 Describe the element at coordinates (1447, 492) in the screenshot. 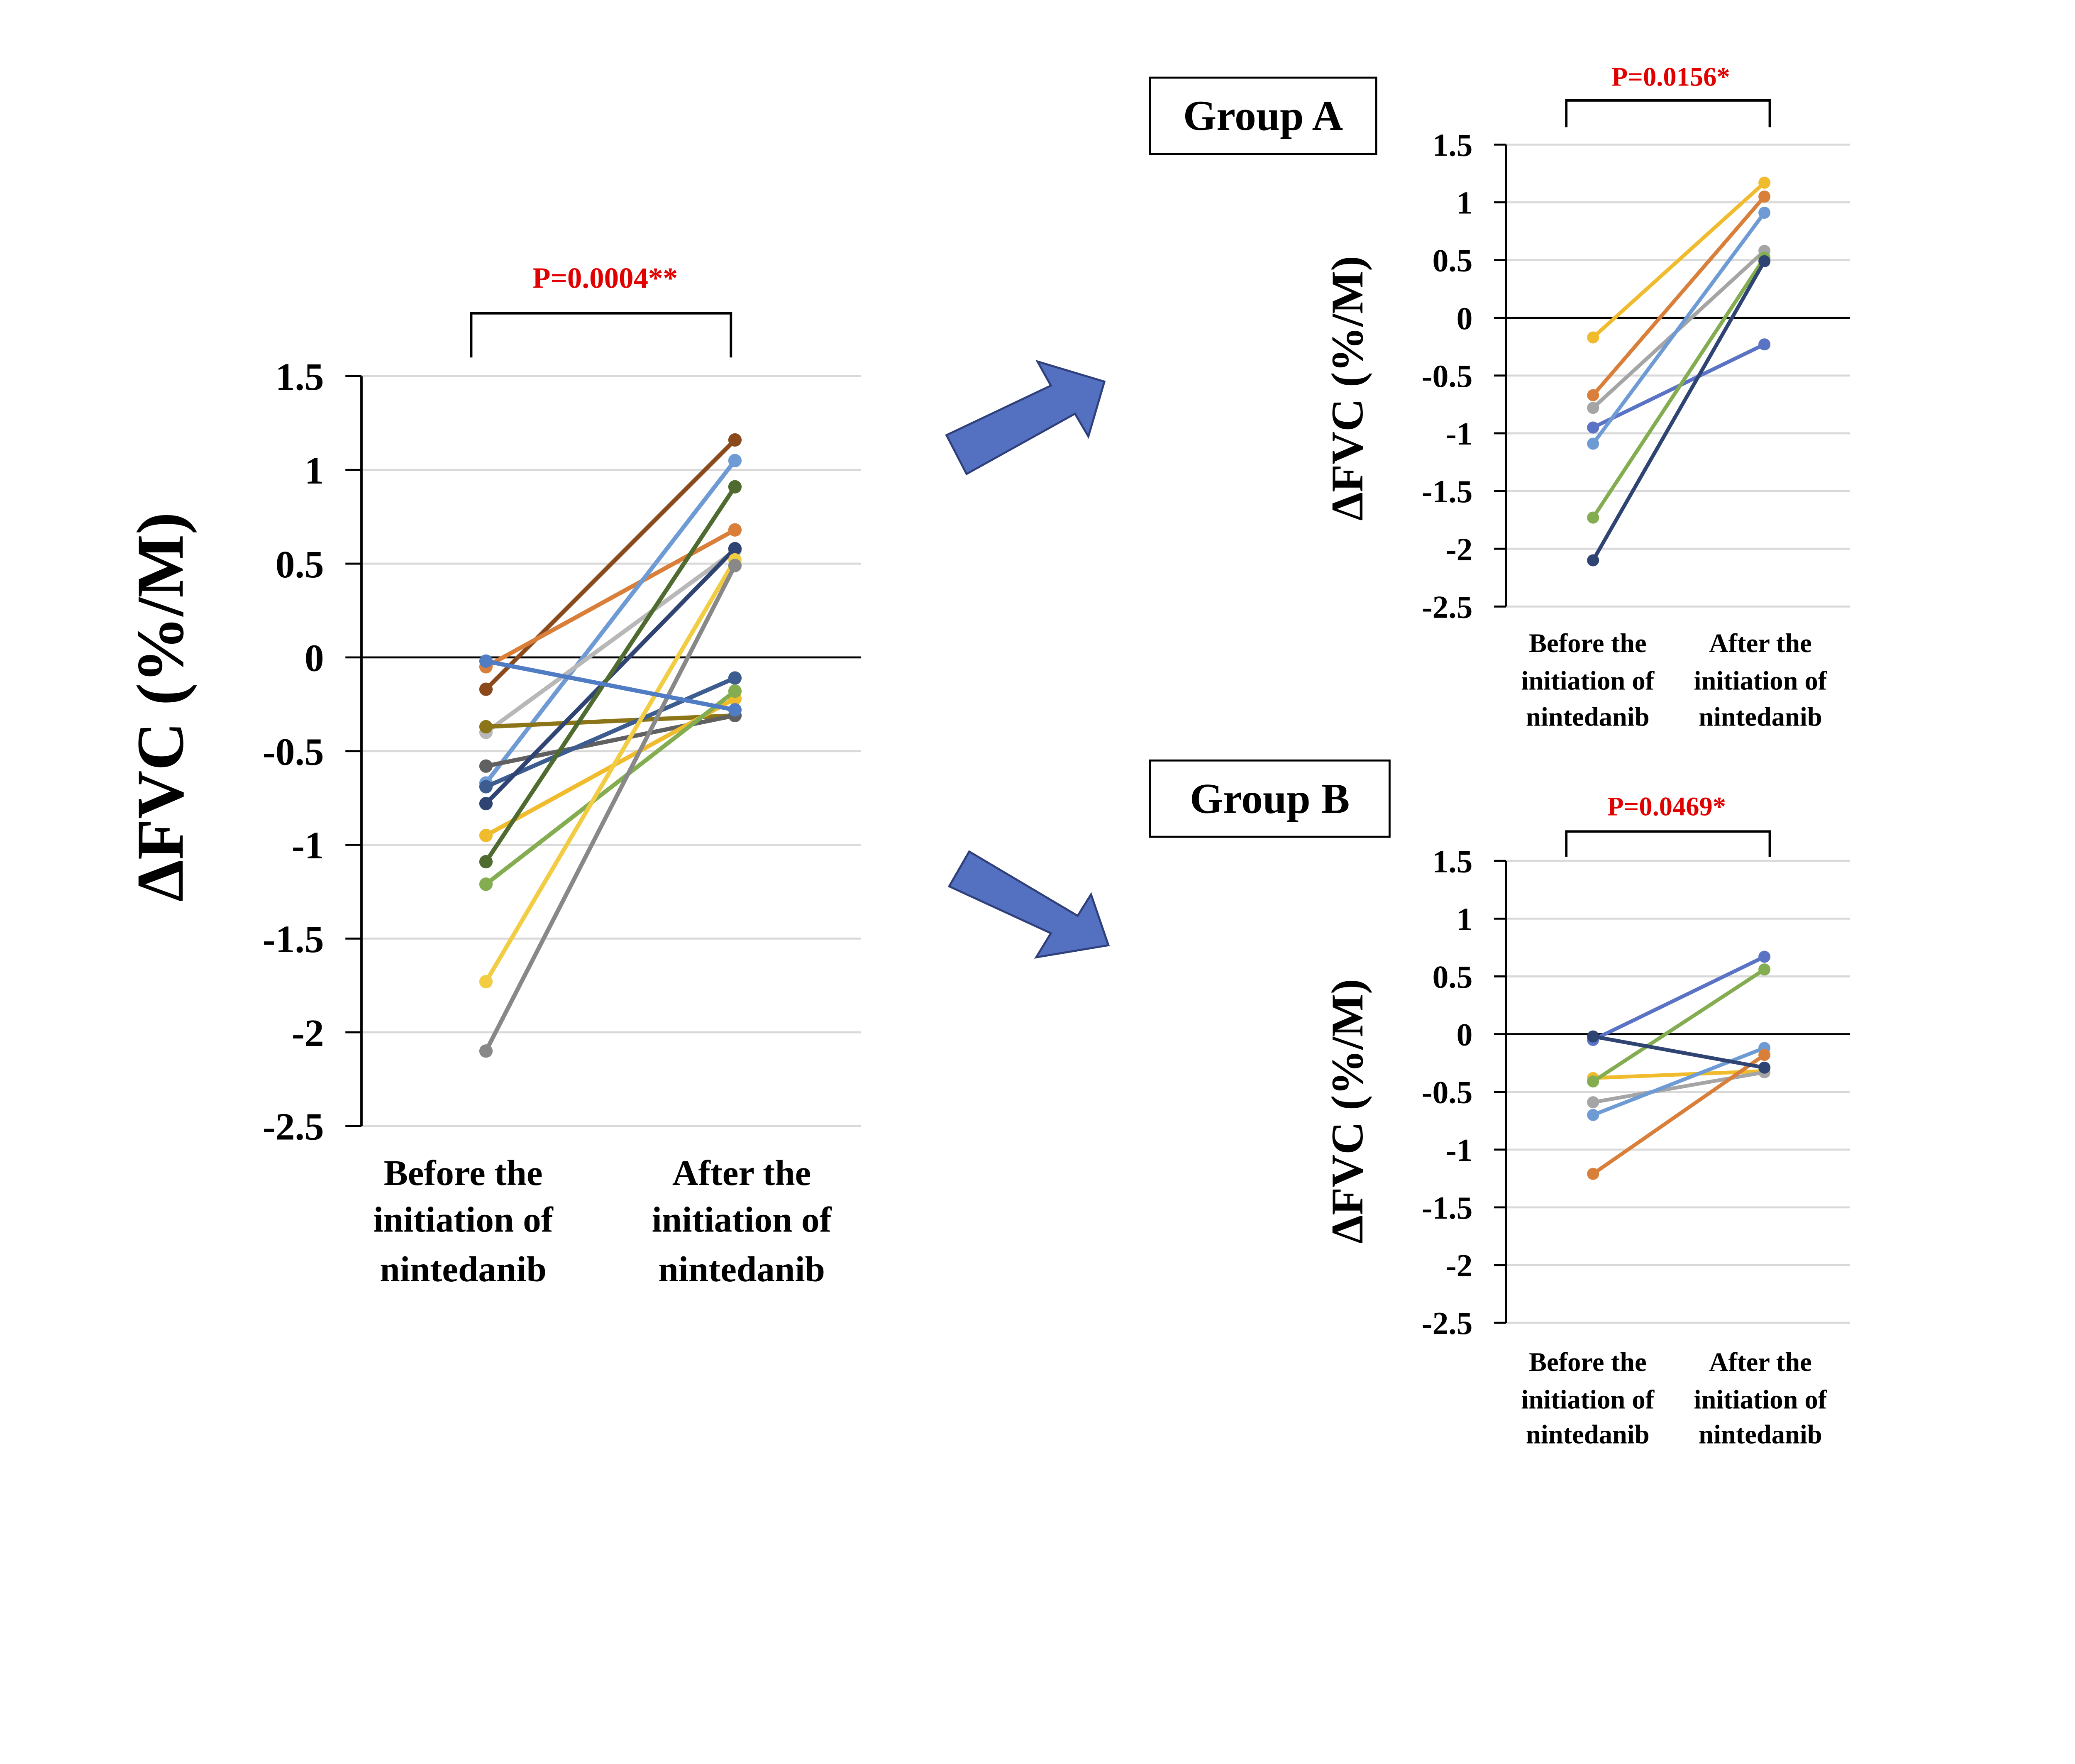

I see `y-tick-label: -1.5` at that location.